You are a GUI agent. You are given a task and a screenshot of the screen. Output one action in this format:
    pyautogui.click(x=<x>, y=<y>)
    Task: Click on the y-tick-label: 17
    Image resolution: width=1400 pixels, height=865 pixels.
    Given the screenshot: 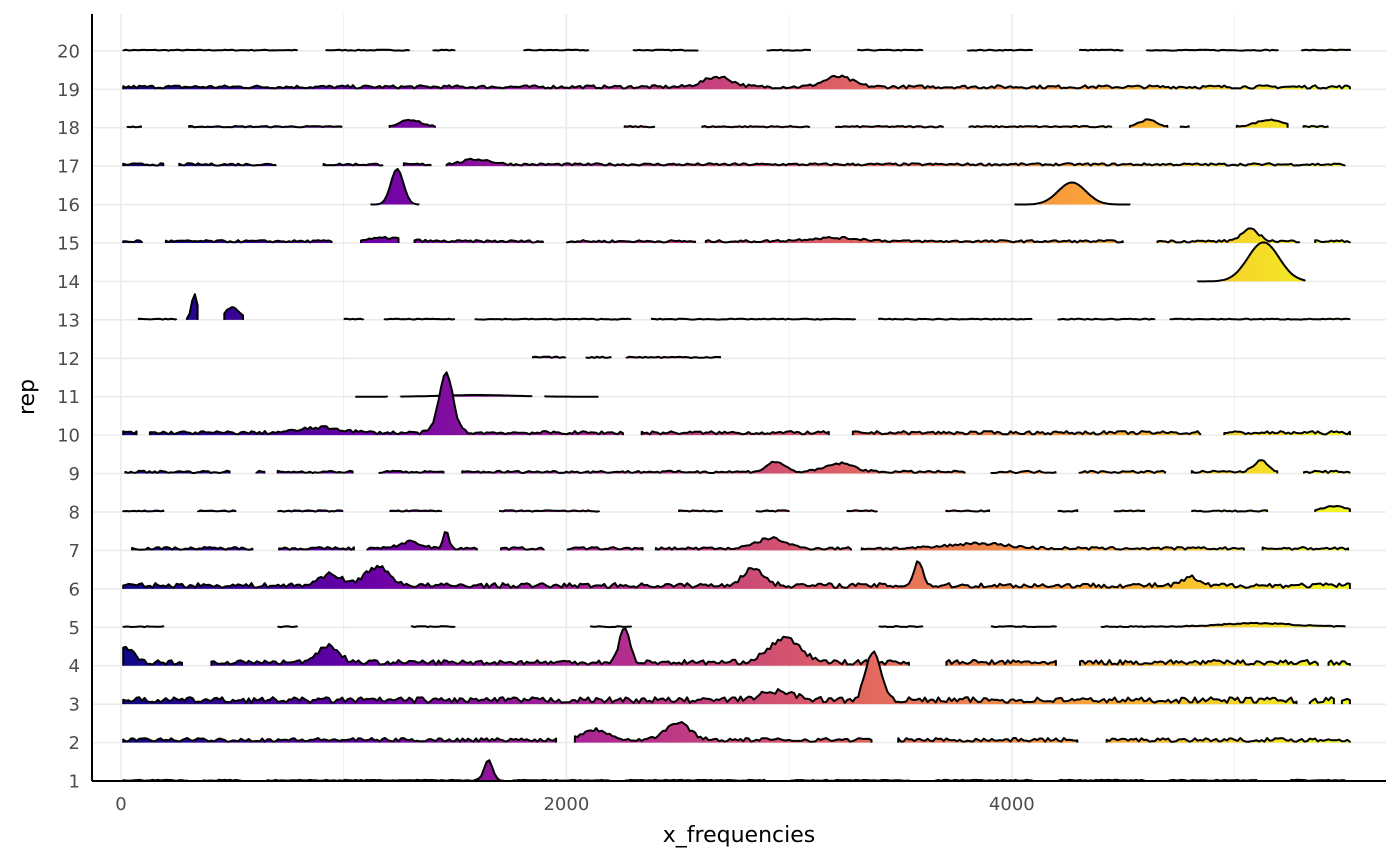 What is the action you would take?
    pyautogui.click(x=68, y=167)
    